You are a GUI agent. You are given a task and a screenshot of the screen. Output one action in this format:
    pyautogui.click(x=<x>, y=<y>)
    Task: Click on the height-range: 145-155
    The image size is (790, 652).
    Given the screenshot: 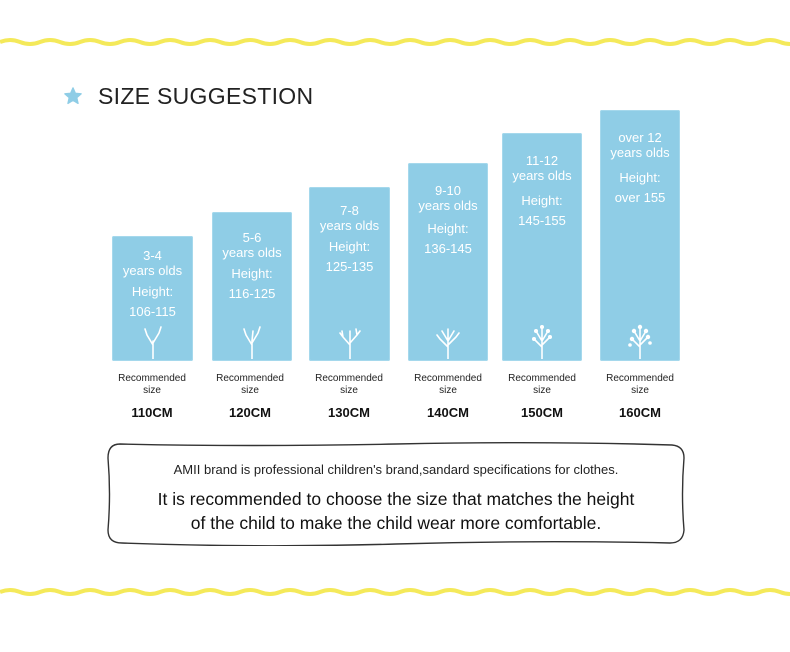 What is the action you would take?
    pyautogui.click(x=542, y=220)
    